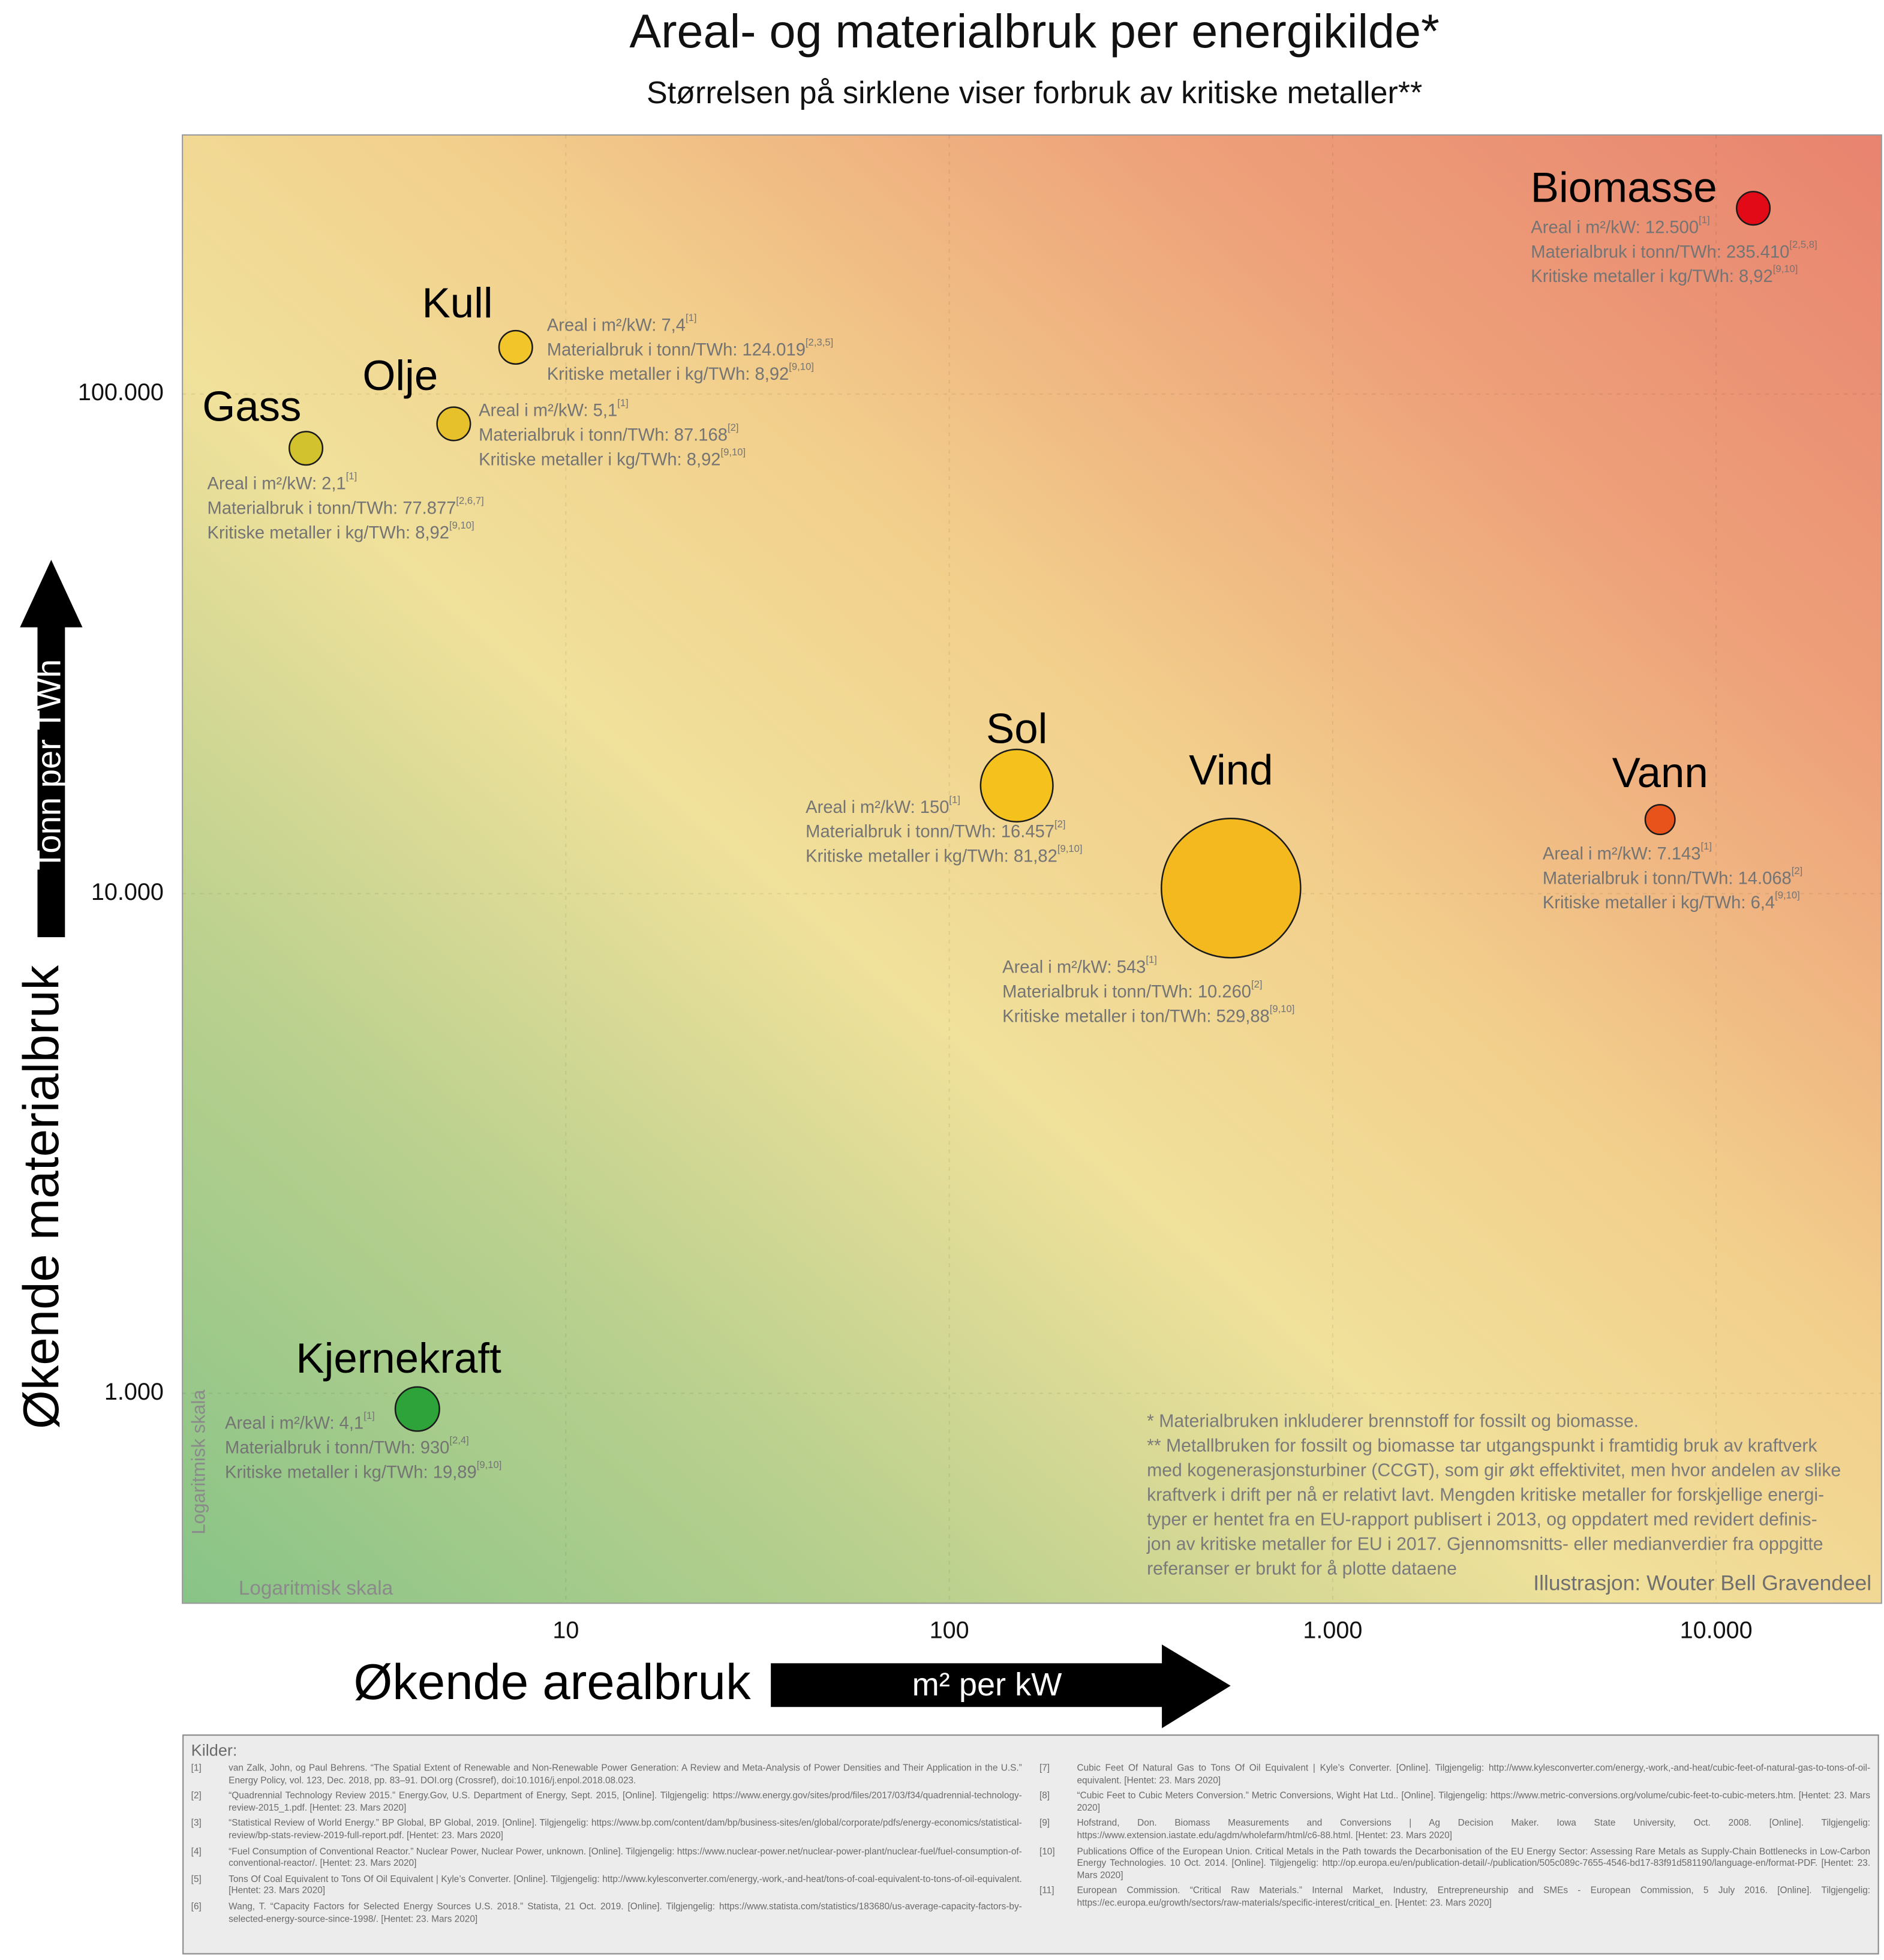 The height and width of the screenshot is (1960, 1884). I want to click on point-detail: Materialbruk i tonn/TWh: 124.019[2,3,5], so click(690, 348).